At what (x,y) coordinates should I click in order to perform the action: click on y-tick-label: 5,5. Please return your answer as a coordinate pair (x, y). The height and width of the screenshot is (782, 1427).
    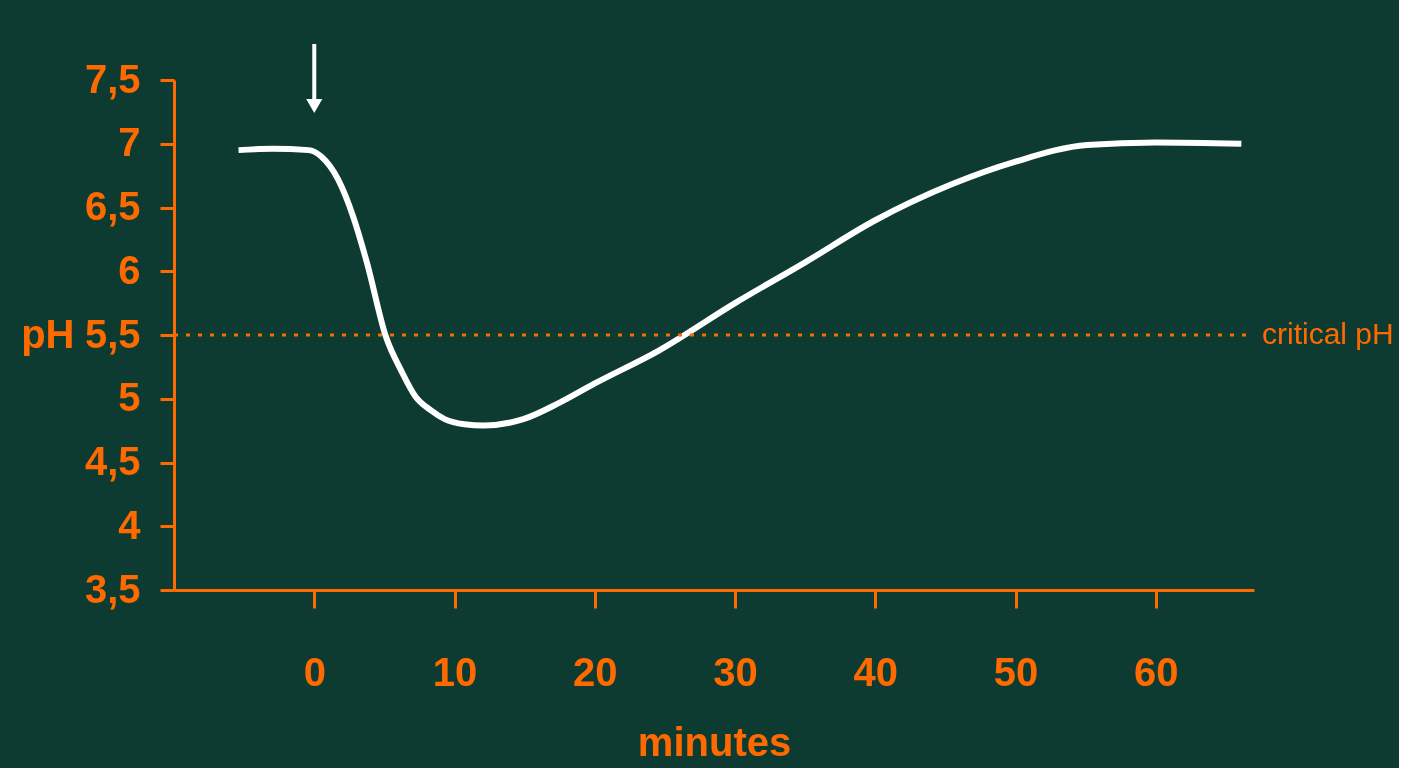
    Looking at the image, I should click on (112, 333).